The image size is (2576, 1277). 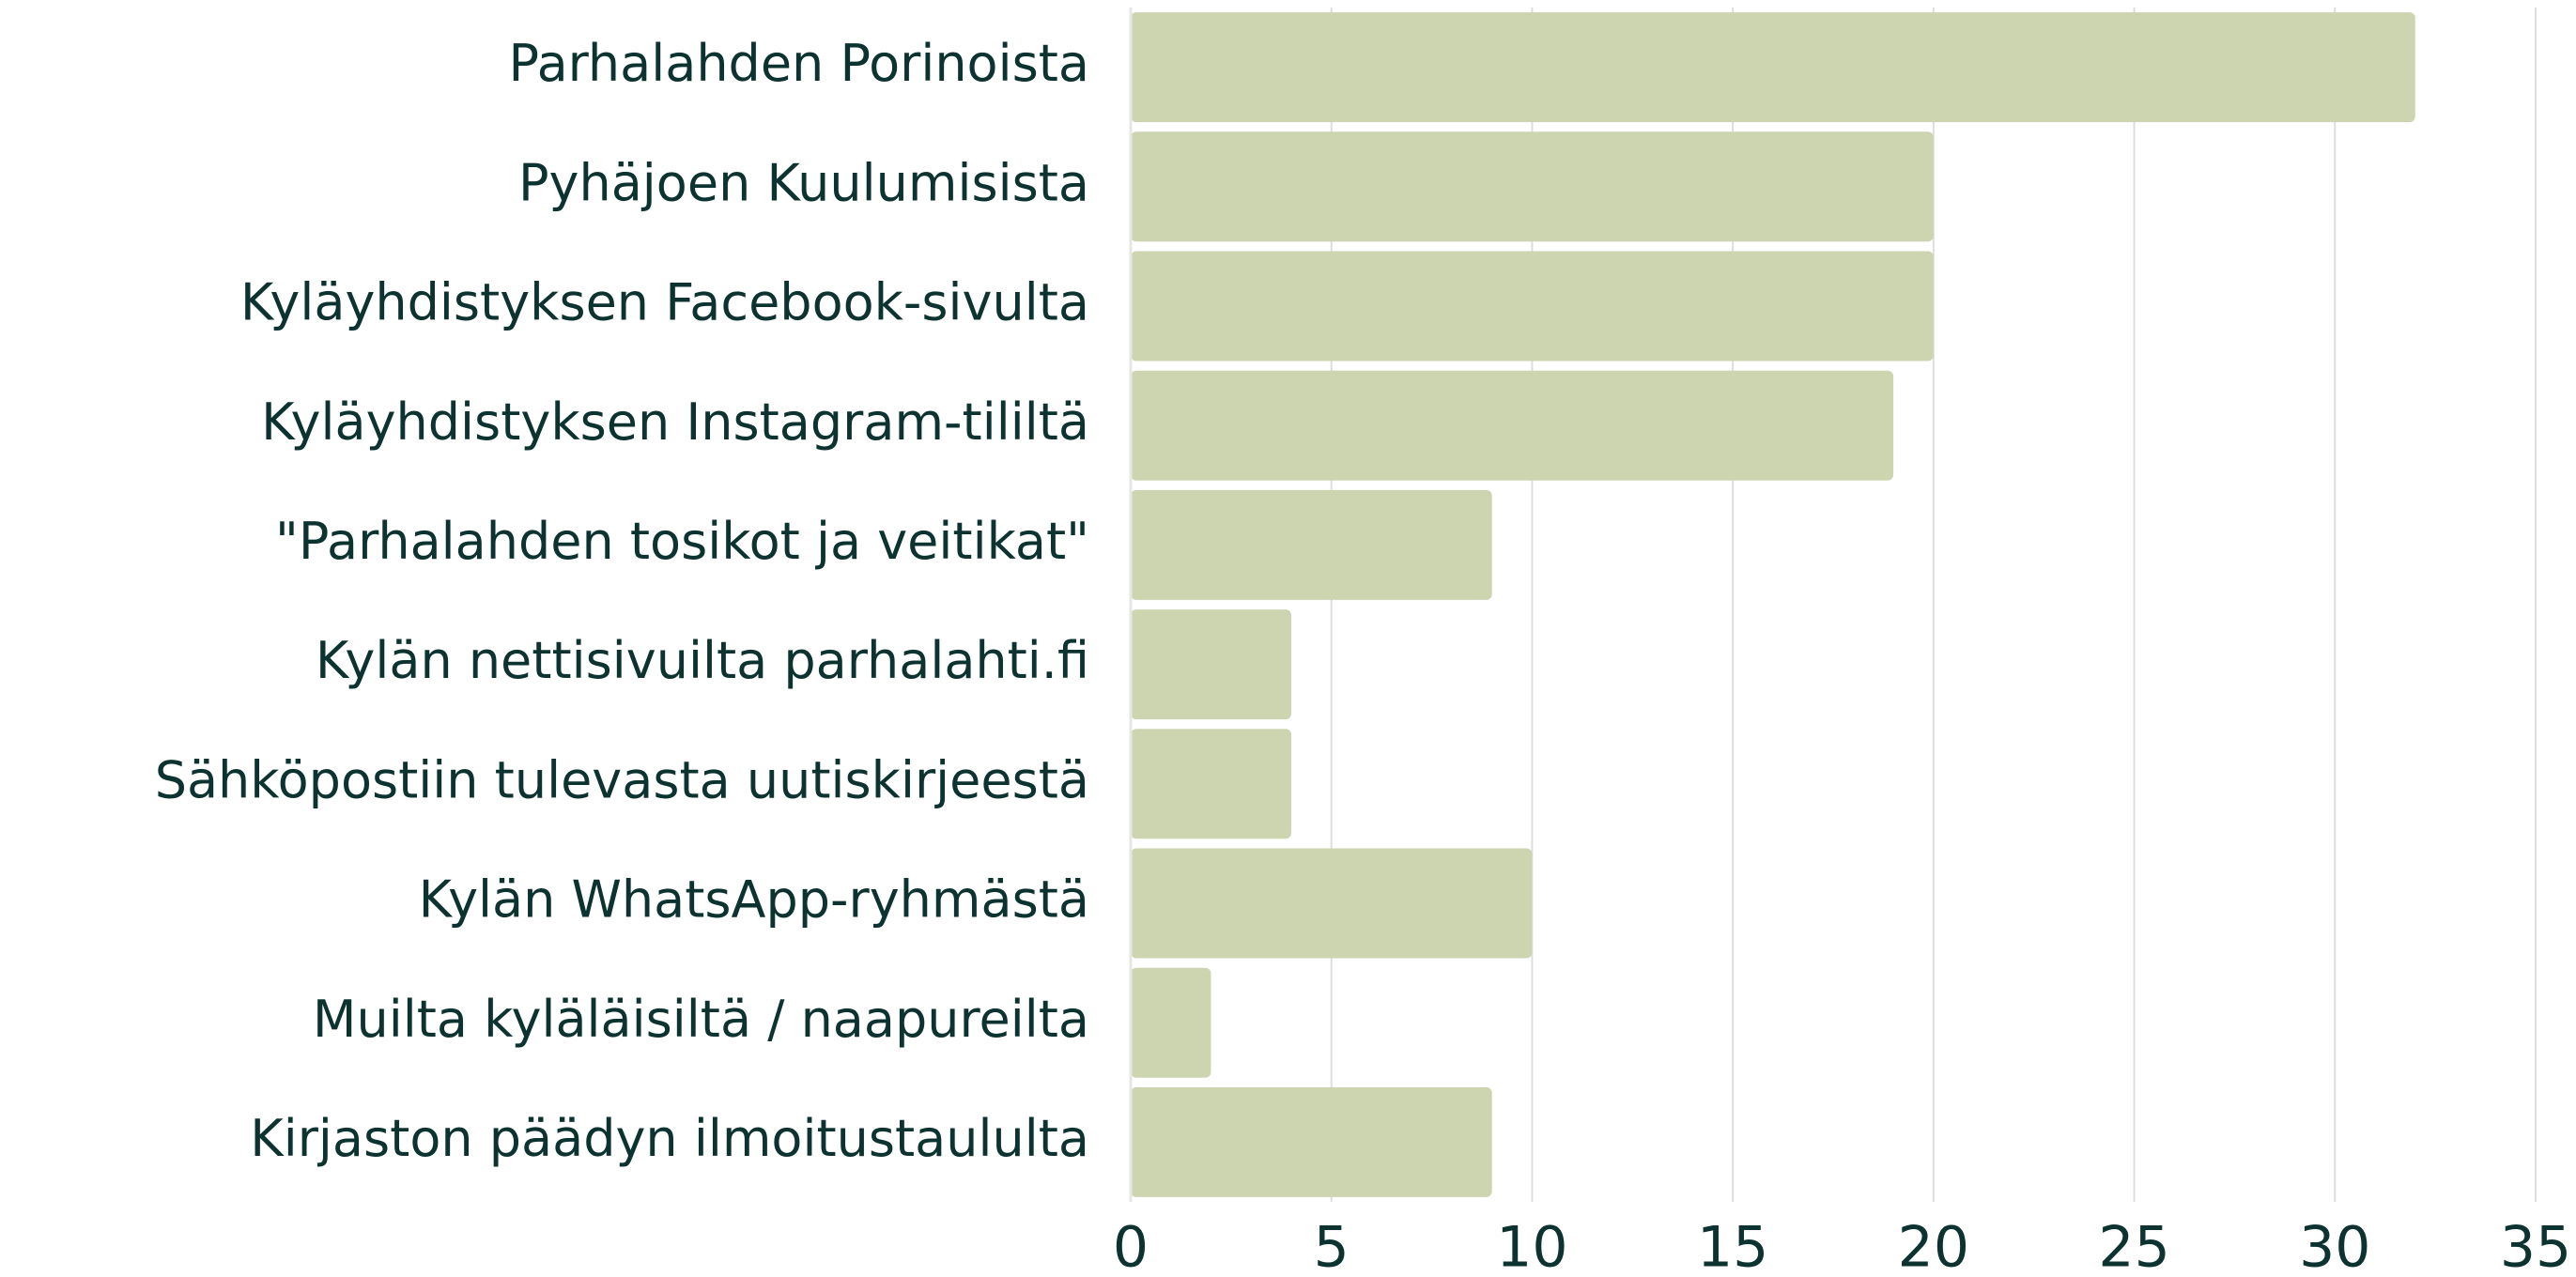 I want to click on x-tick-label: 25, so click(x=2133, y=1246).